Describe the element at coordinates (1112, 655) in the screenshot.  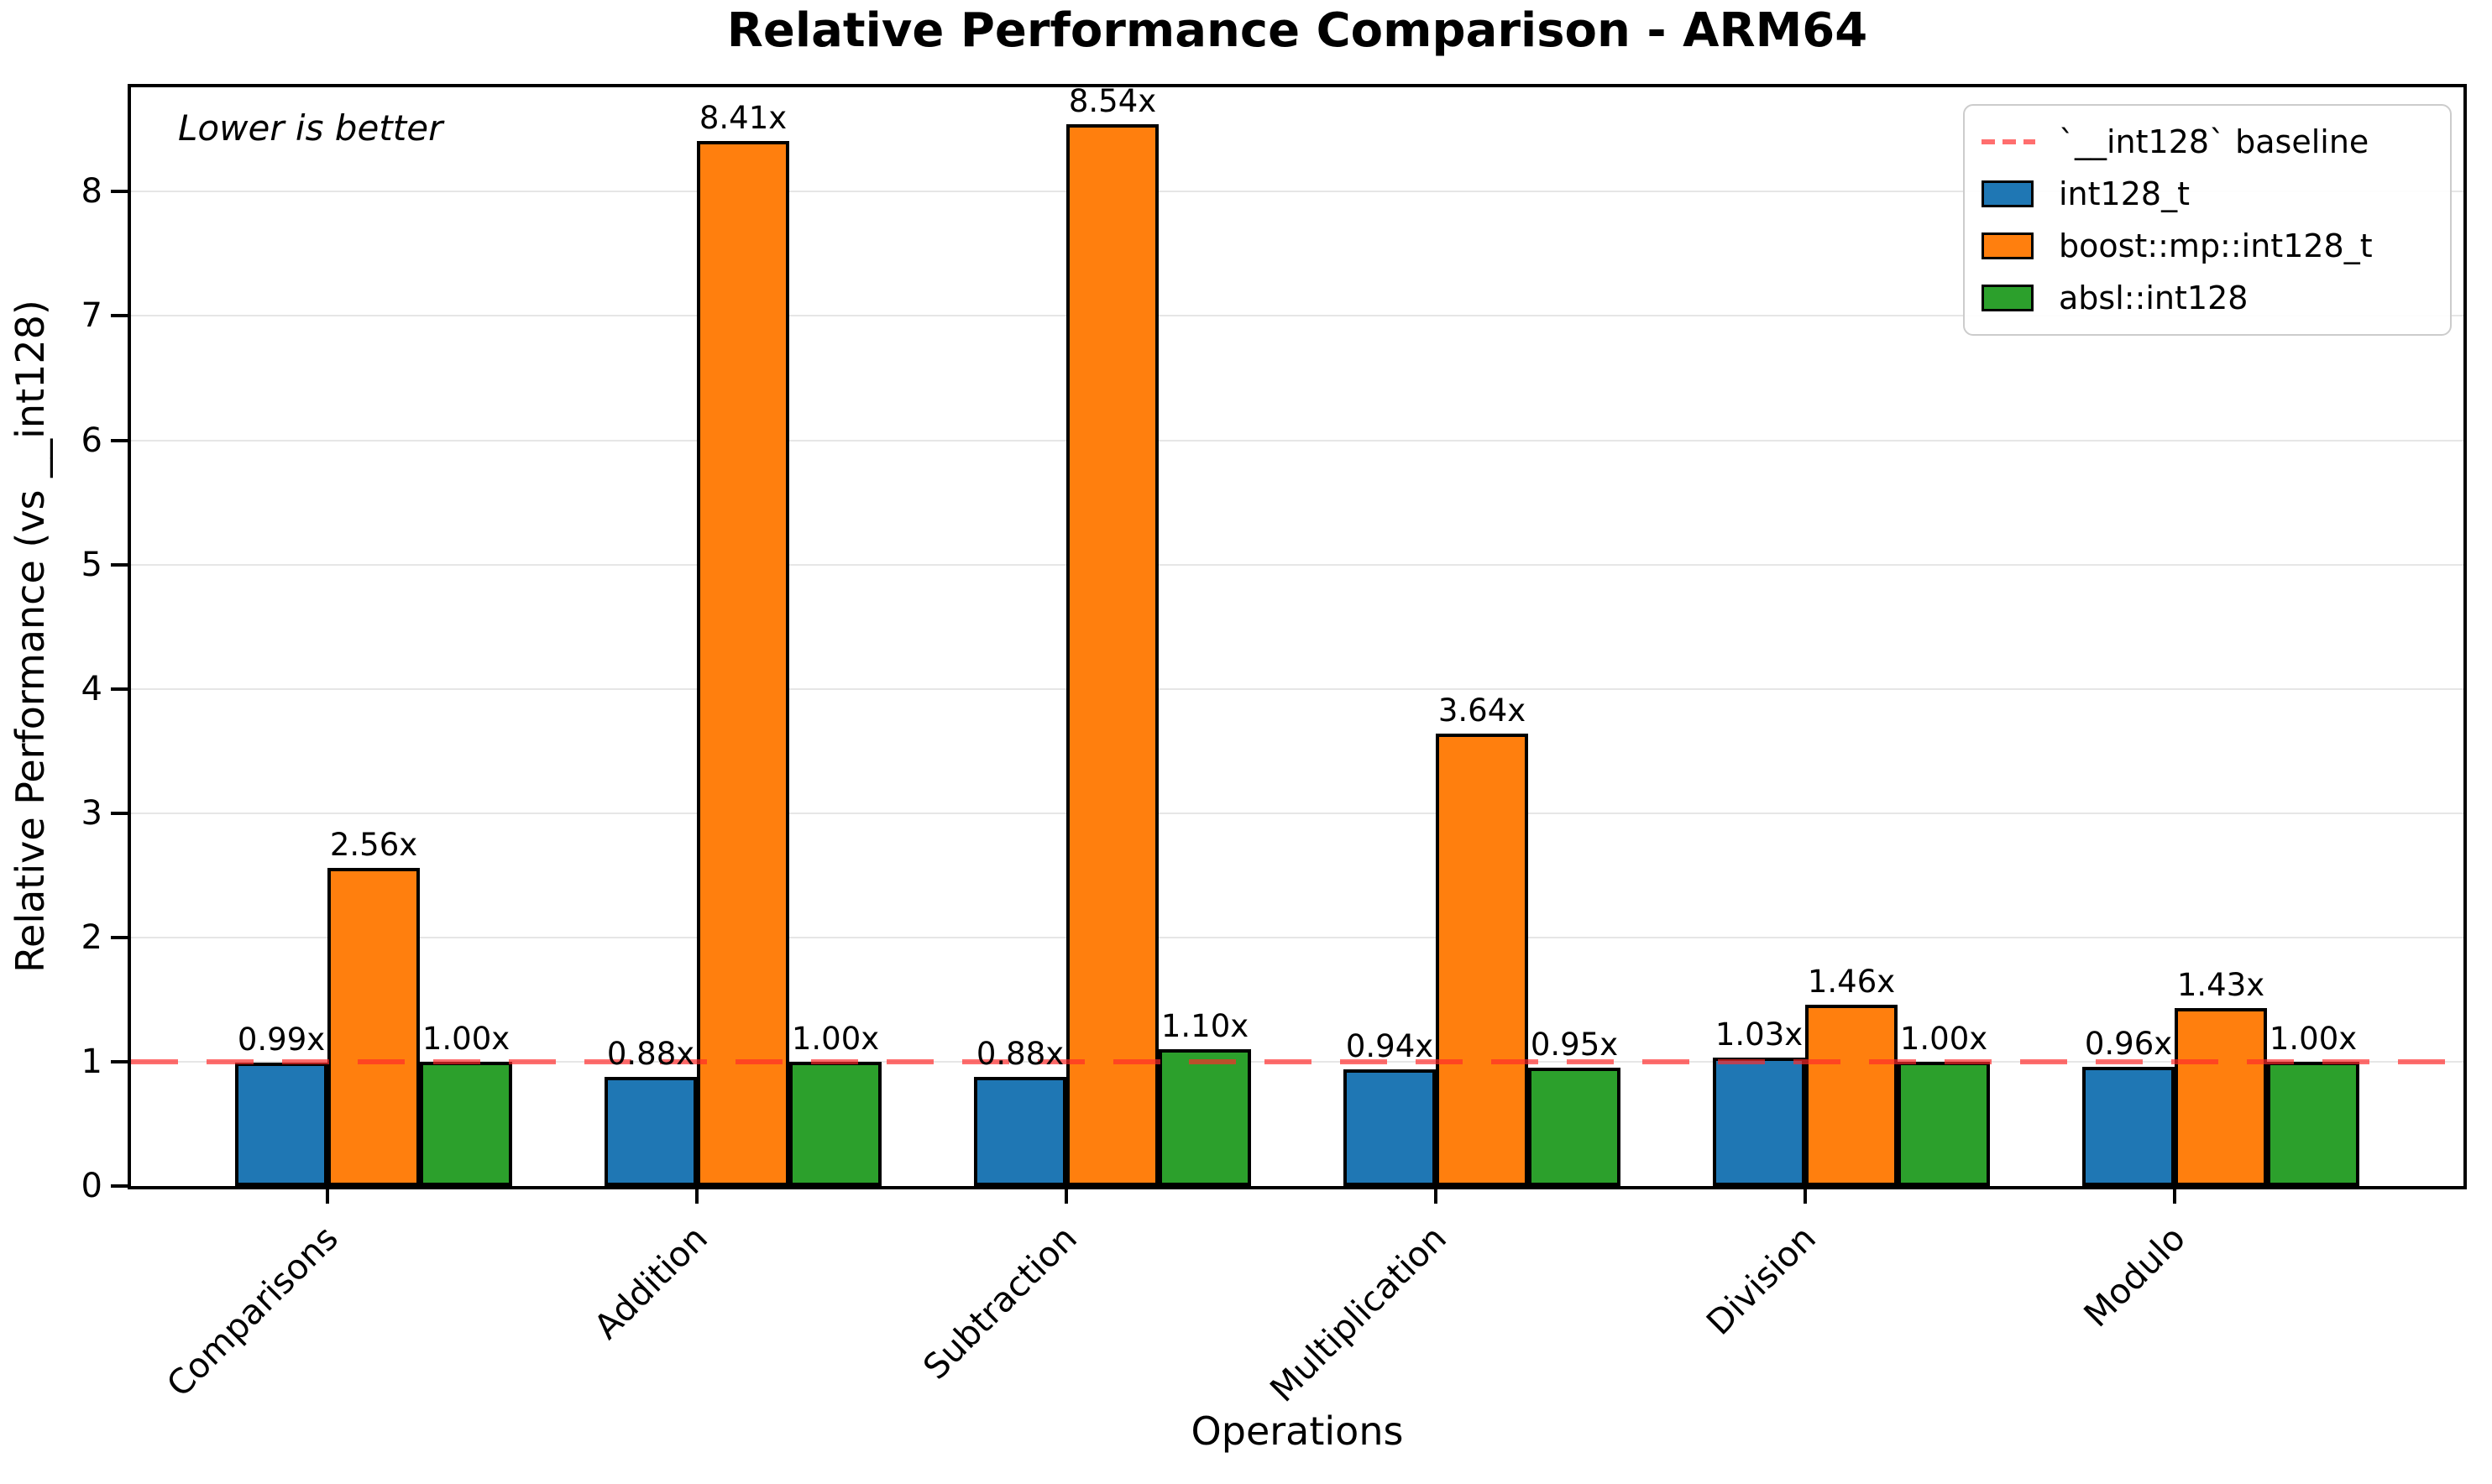
I see `bar-boost::mp::int128_t-Subtraction` at that location.